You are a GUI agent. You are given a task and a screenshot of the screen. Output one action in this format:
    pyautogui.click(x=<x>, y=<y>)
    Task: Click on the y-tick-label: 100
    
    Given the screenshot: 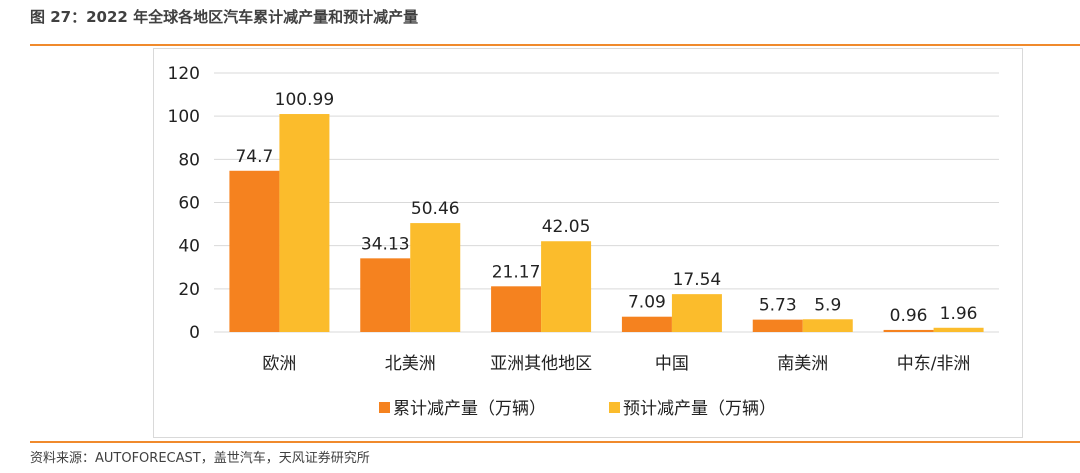 What is the action you would take?
    pyautogui.click(x=184, y=117)
    